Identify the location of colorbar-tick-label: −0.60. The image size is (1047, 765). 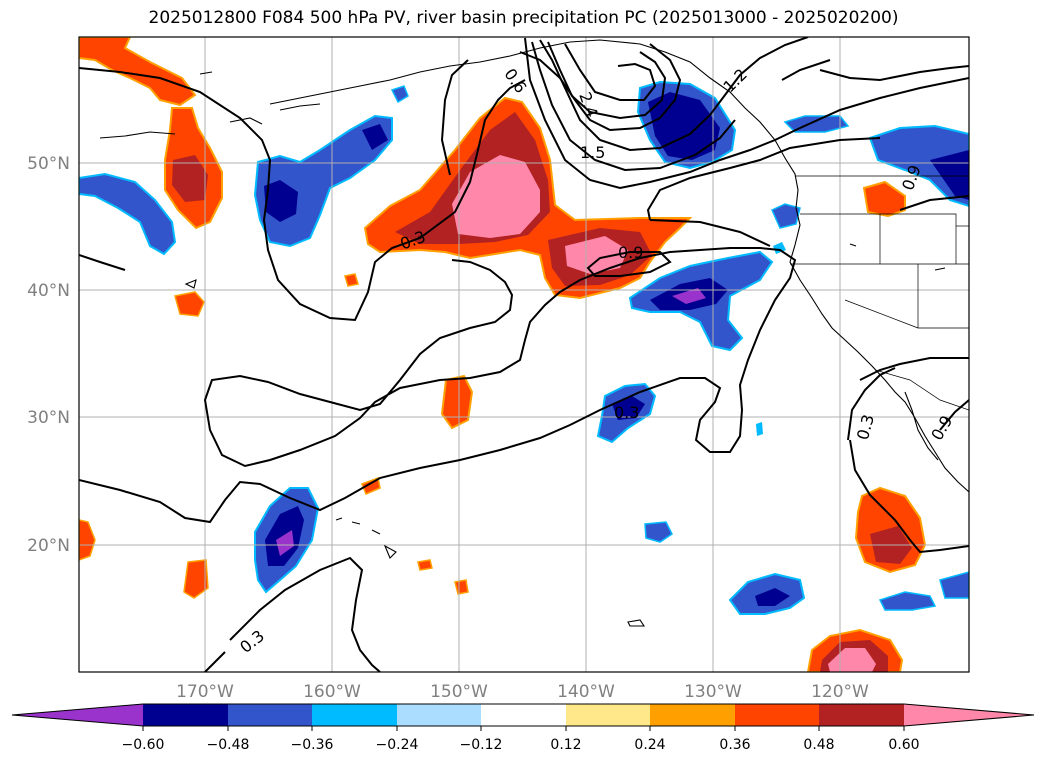
(143, 745).